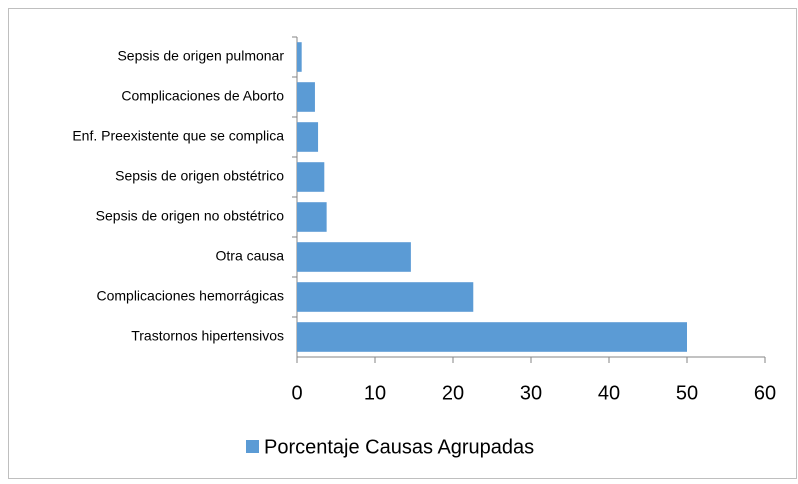 The width and height of the screenshot is (798, 484). What do you see at coordinates (250, 256) in the screenshot?
I see `y-tick-label: Otra causa` at bounding box center [250, 256].